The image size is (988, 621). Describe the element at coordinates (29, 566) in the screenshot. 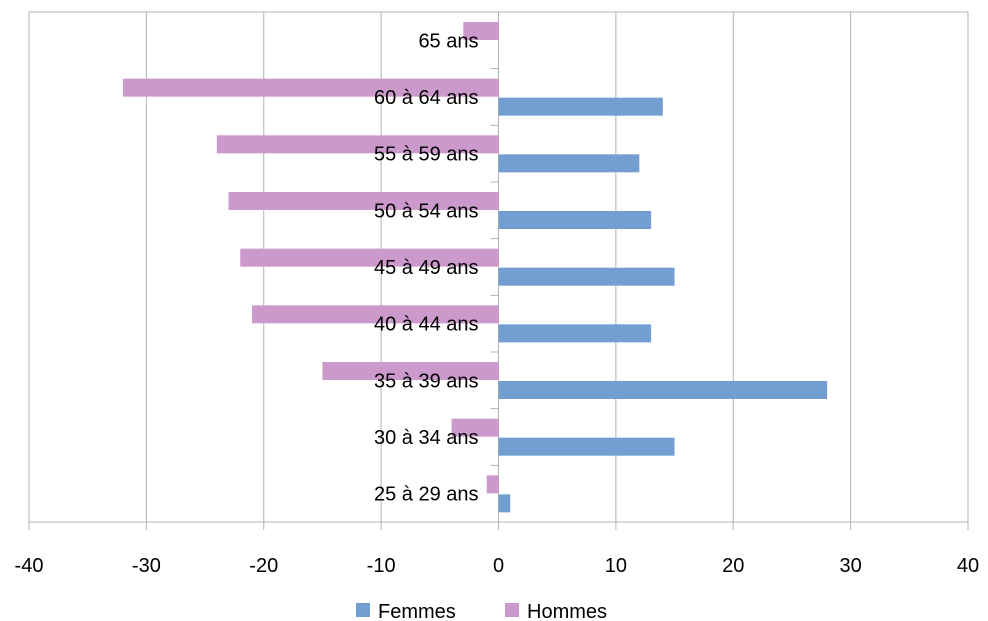

I see `x-tick-label-0: -40` at that location.